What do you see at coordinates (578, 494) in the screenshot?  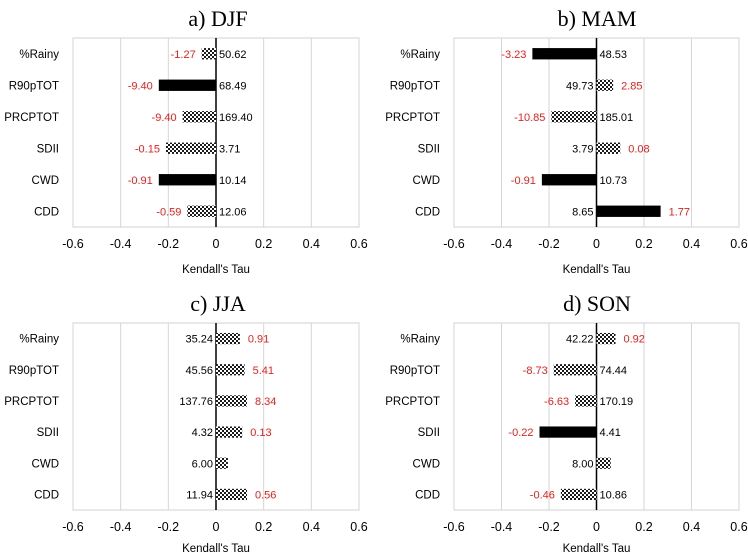 I see `bar-son-cdd` at bounding box center [578, 494].